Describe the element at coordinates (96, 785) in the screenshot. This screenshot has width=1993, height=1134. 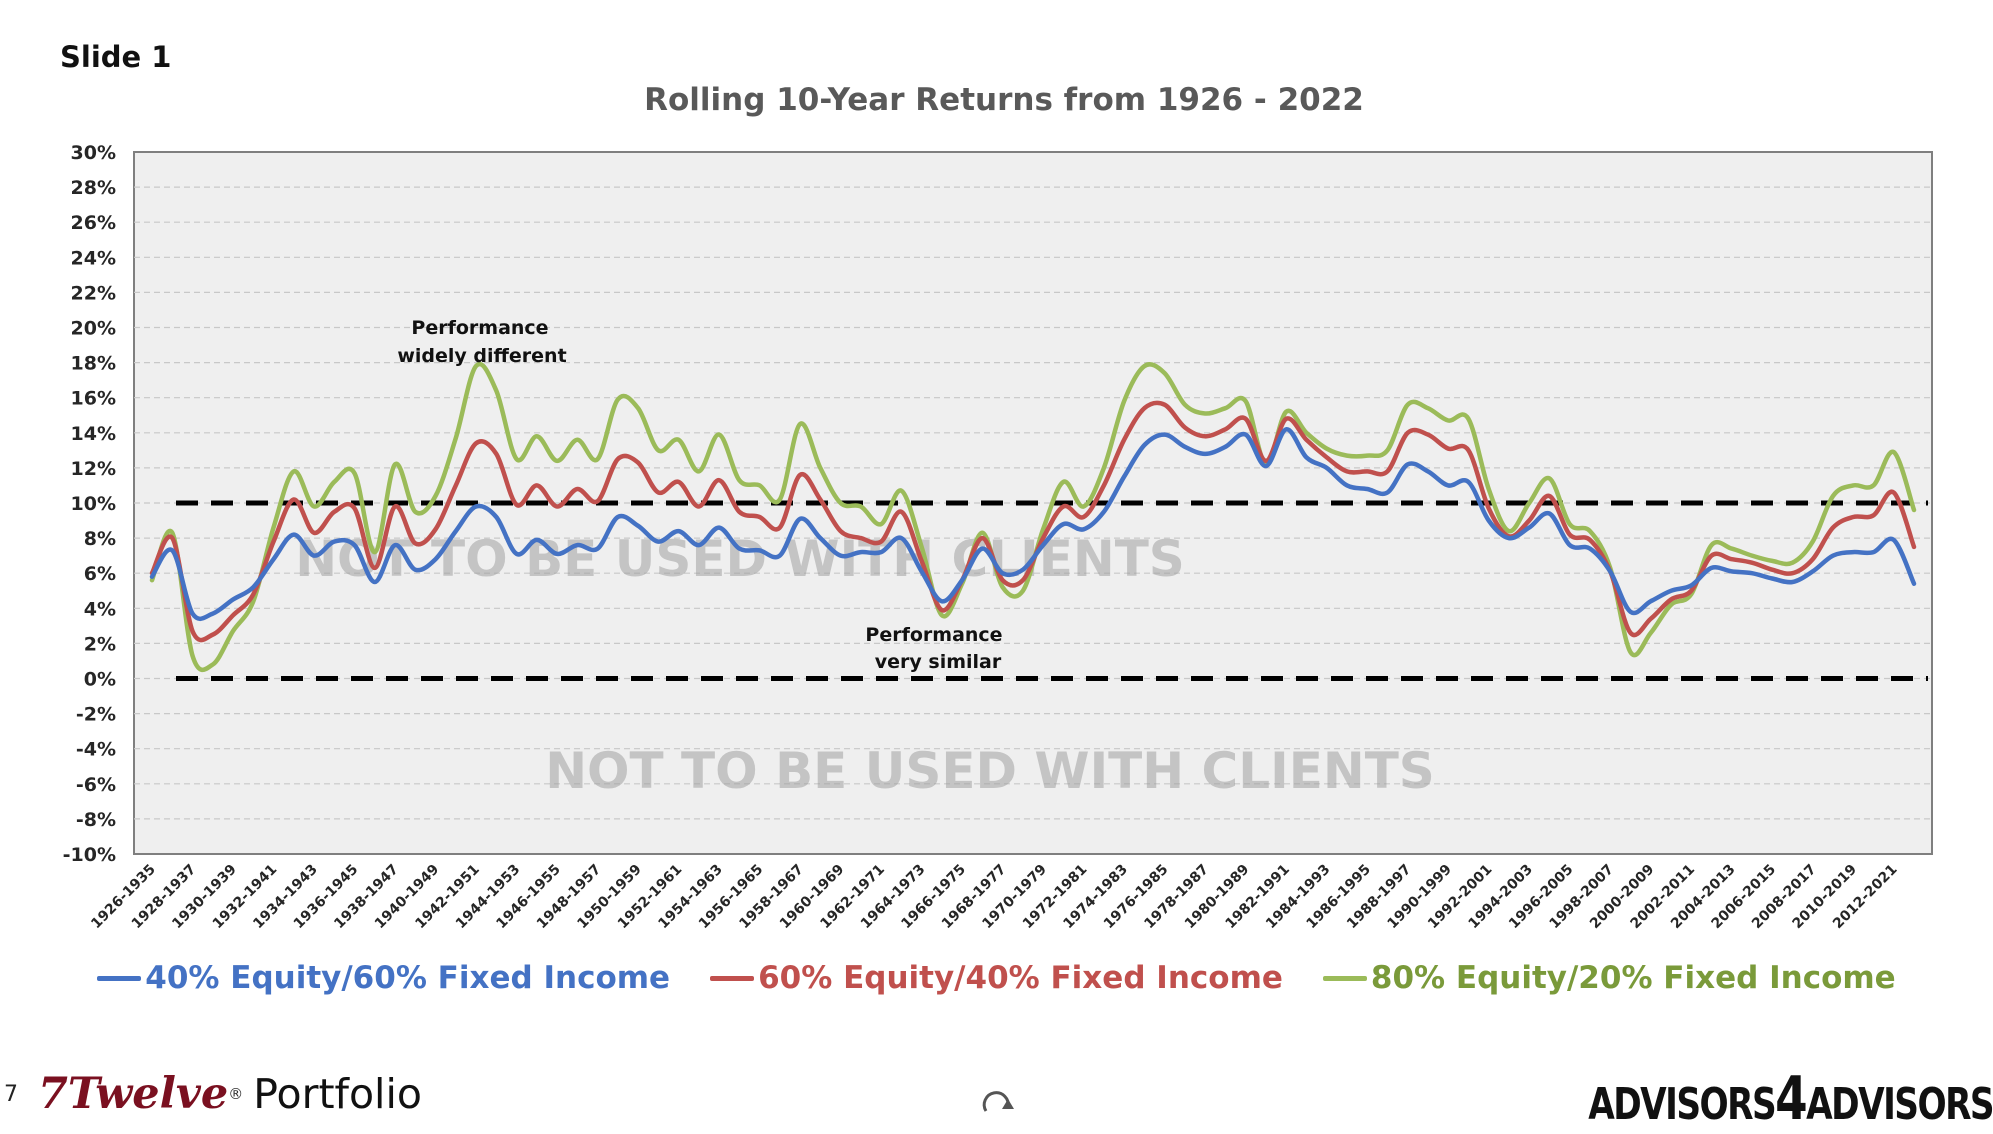
I see `y-tick-label: -6%` at that location.